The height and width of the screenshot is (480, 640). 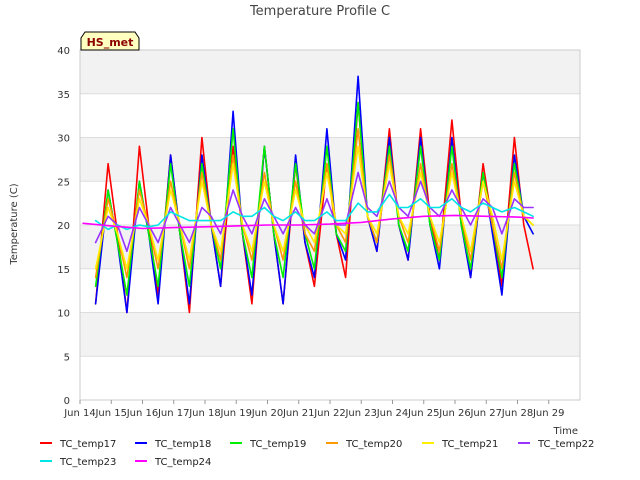 I want to click on legend-item-tc-temp21: TC_temp21, so click(x=460, y=444).